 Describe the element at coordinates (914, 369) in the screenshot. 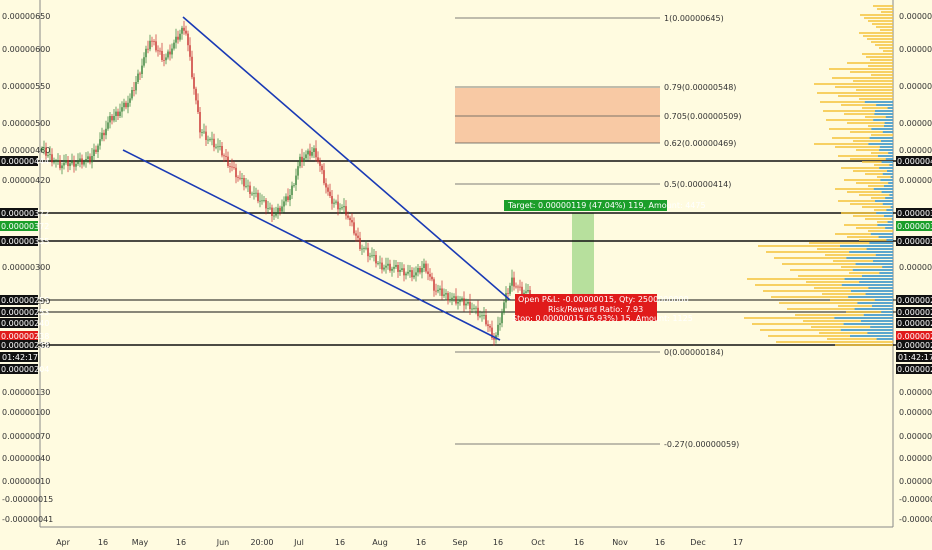

I see `level-tag-right-text: 0.00000204` at that location.